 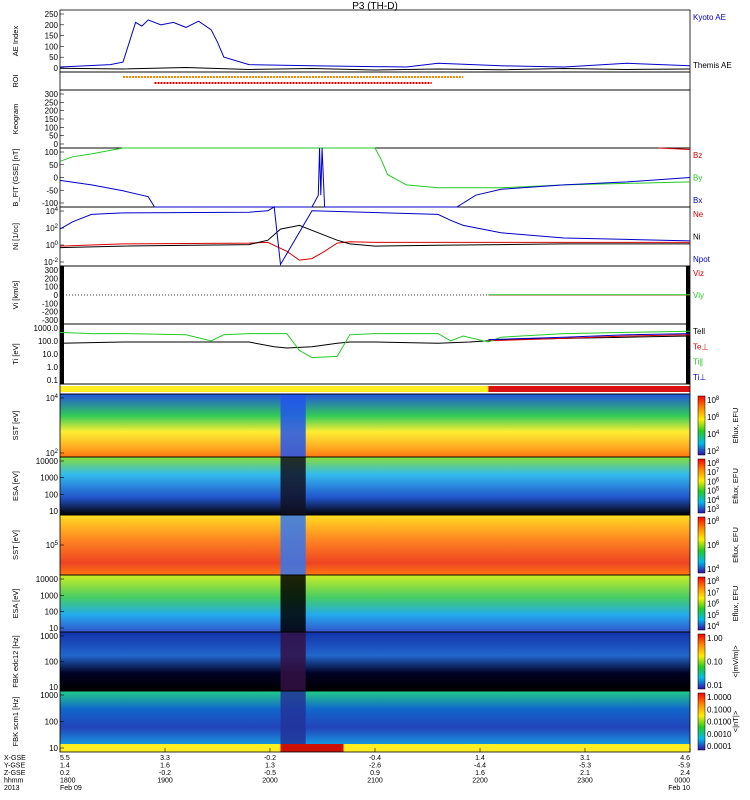 I want to click on temperature-left-edge, so click(x=62, y=354).